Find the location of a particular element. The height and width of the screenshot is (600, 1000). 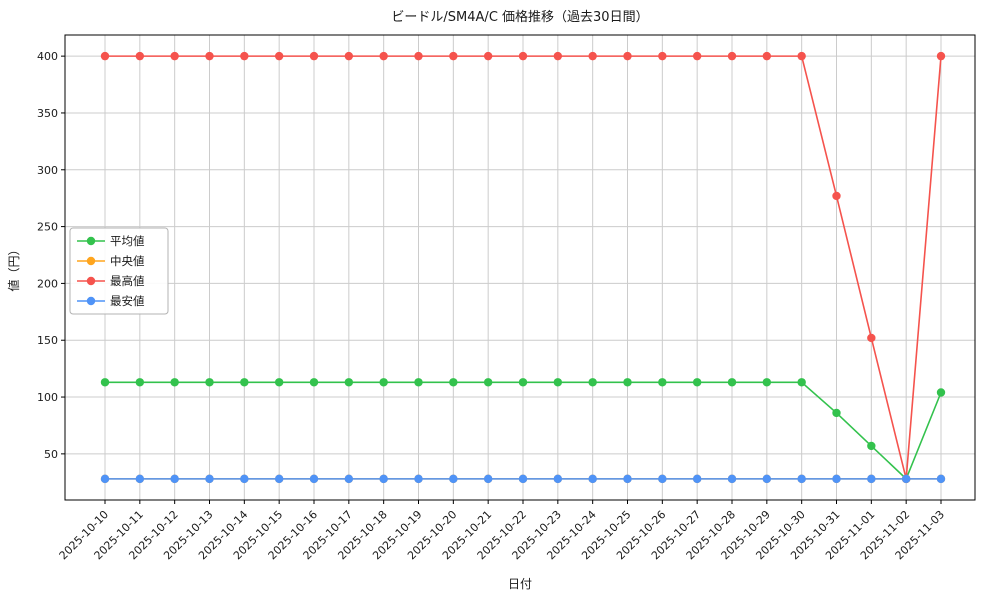

y-tick-label: 400 is located at coordinates (47, 56).